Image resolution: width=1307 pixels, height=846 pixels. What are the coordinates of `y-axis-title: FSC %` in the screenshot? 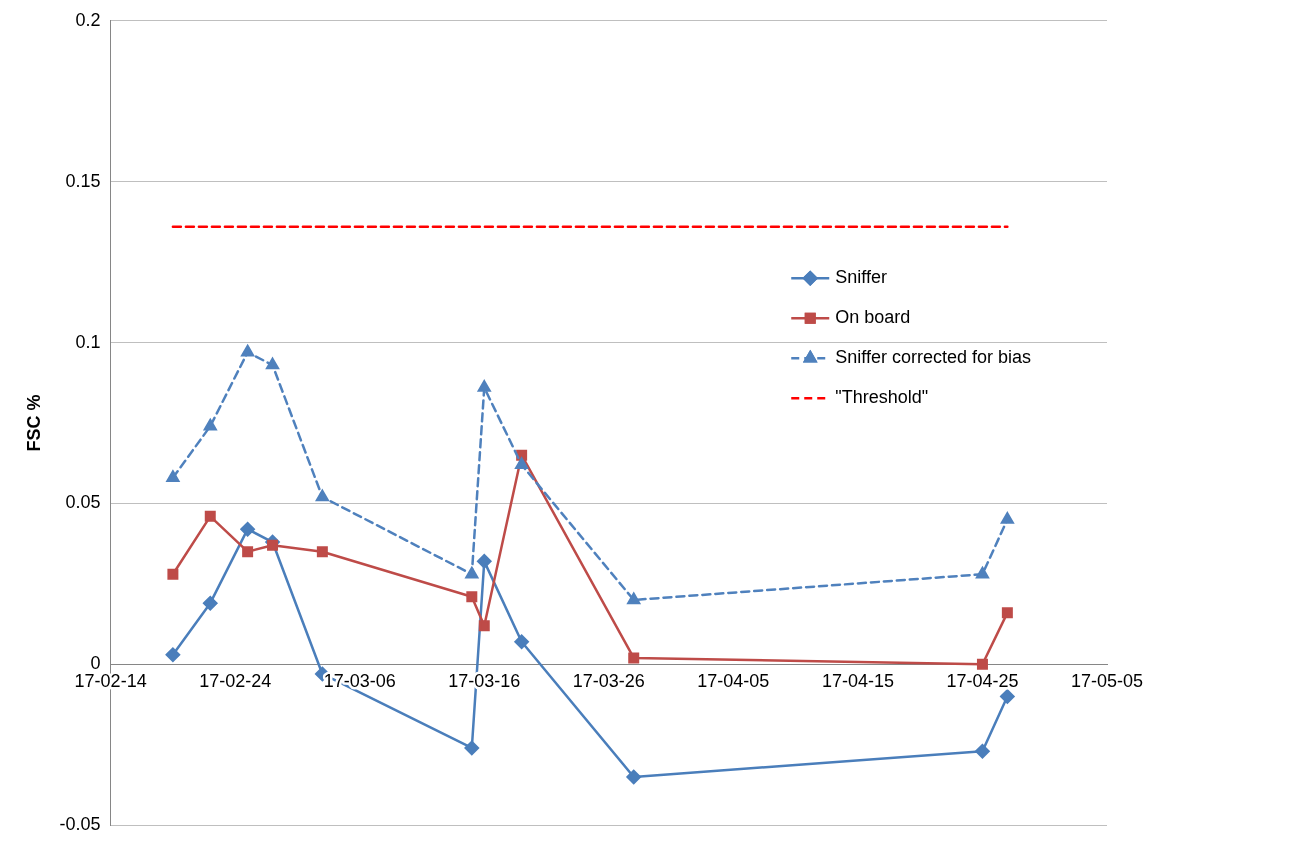 It's located at (33, 423).